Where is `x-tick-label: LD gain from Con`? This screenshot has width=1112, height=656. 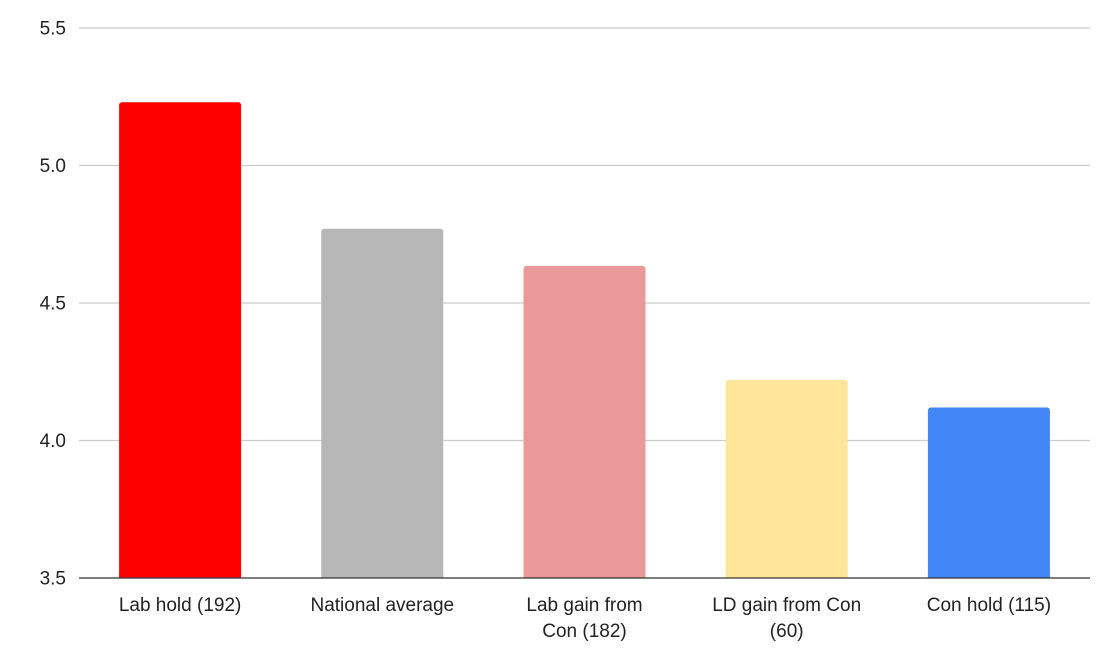 x-tick-label: LD gain from Con is located at coordinates (786, 605).